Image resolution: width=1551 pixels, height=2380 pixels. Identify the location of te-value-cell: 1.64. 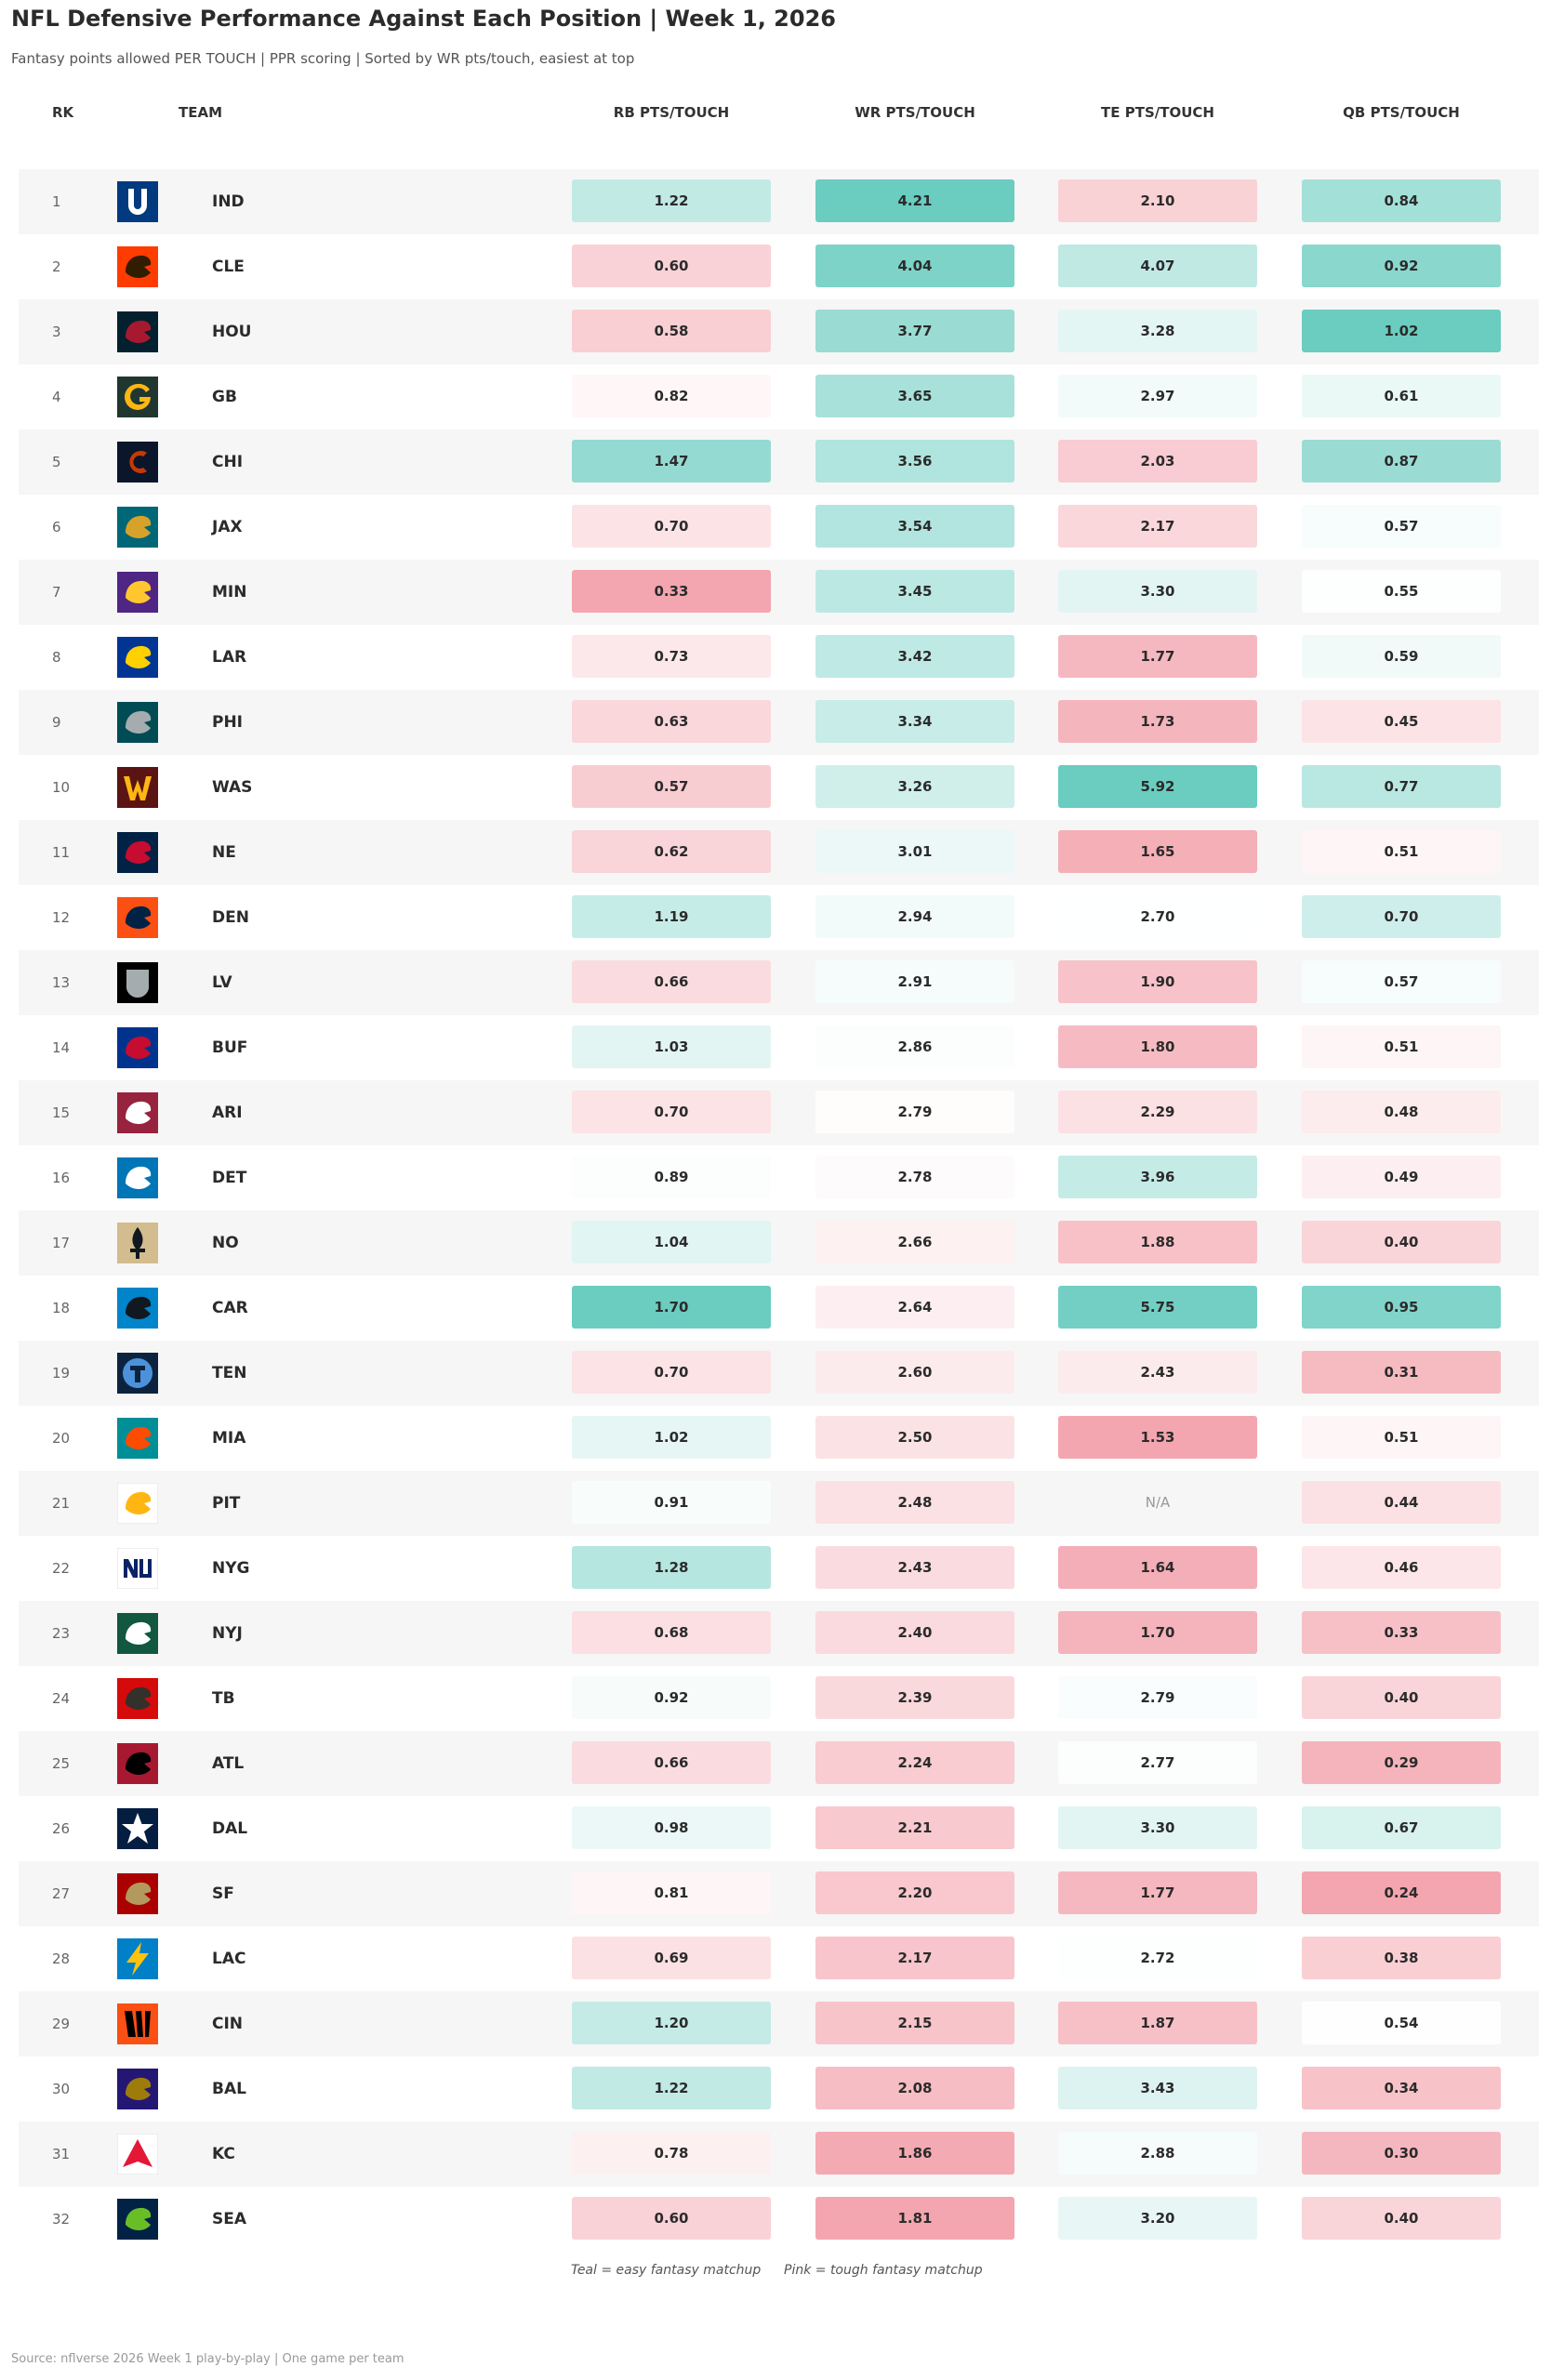
(1157, 1567).